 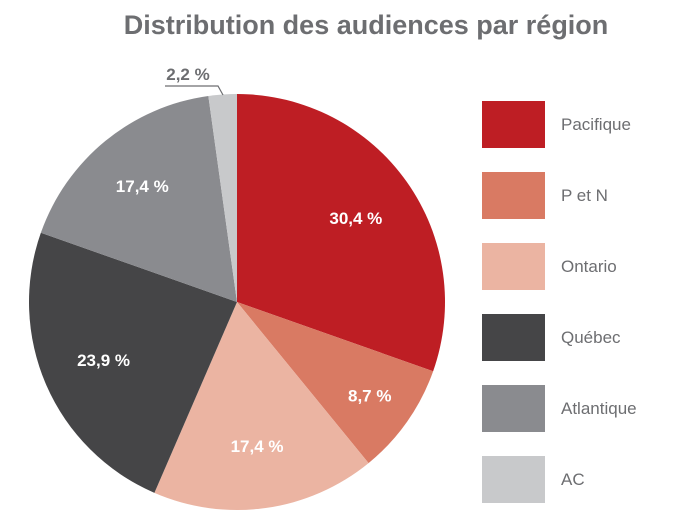 I want to click on legend-label: Pacifique, so click(x=596, y=124).